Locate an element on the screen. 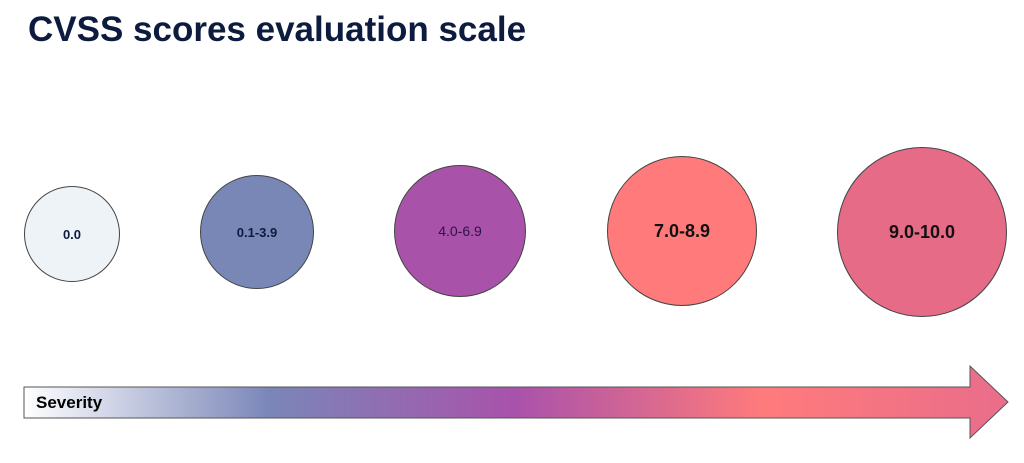  severity-range-label: 9.0-10.0 is located at coordinates (922, 231).